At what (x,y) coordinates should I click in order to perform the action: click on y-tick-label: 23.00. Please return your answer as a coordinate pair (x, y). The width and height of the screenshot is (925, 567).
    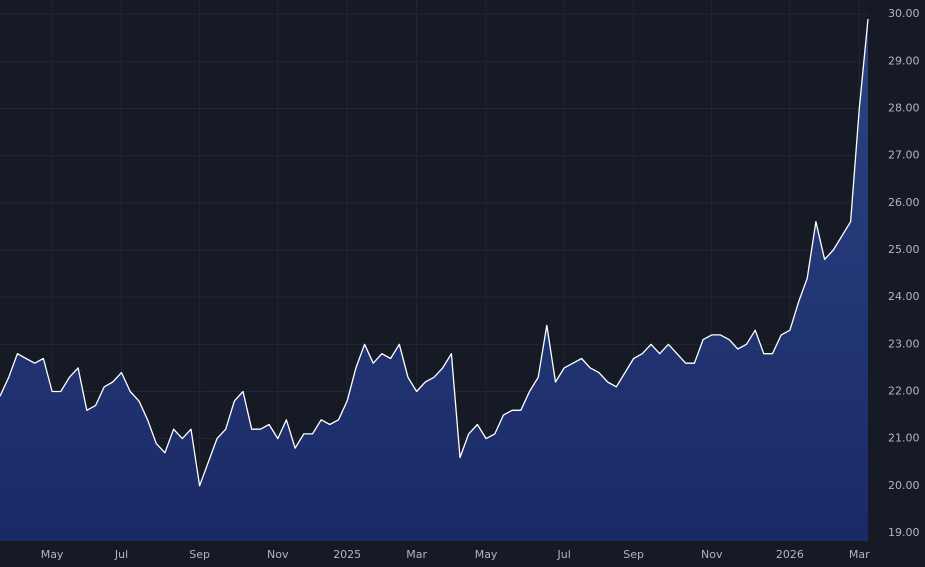
    Looking at the image, I should click on (904, 343).